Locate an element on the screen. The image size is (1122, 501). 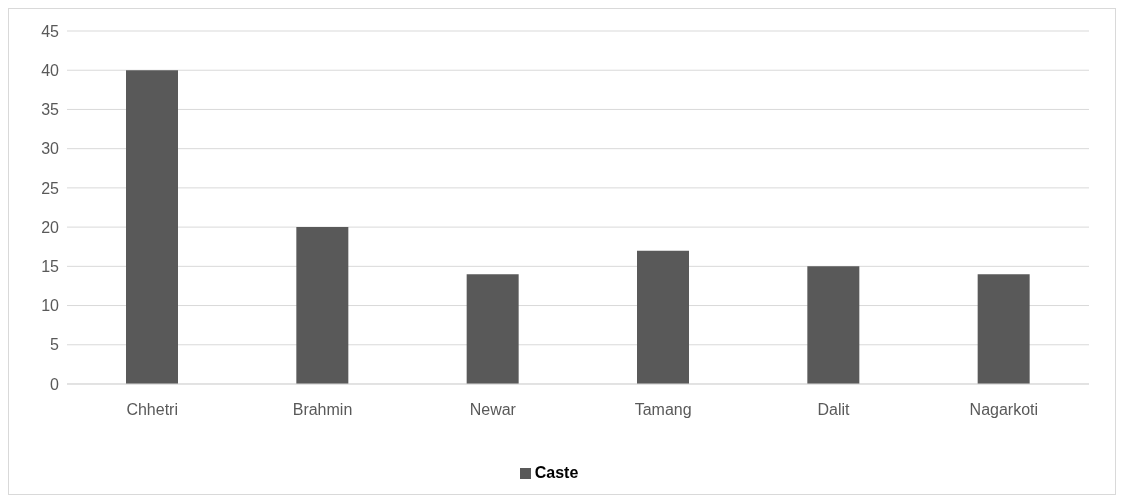
x-tick-label: Dalit is located at coordinates (834, 410).